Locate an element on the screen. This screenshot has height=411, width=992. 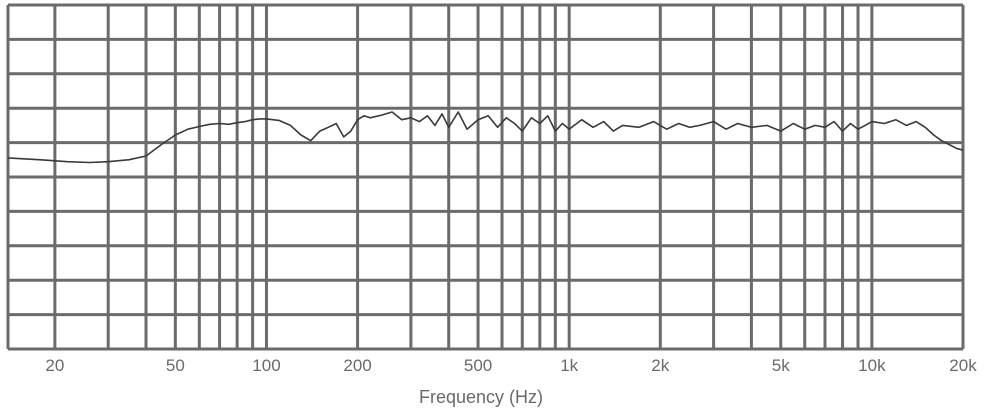
x-tick-labels: 20 50 100 200 500 1k 2k 5k 10k 20k is located at coordinates (511, 365).